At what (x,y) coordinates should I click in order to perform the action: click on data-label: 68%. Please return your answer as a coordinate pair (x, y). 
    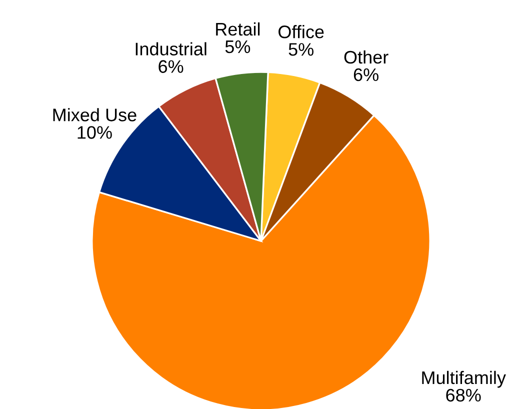
    Looking at the image, I should click on (463, 395).